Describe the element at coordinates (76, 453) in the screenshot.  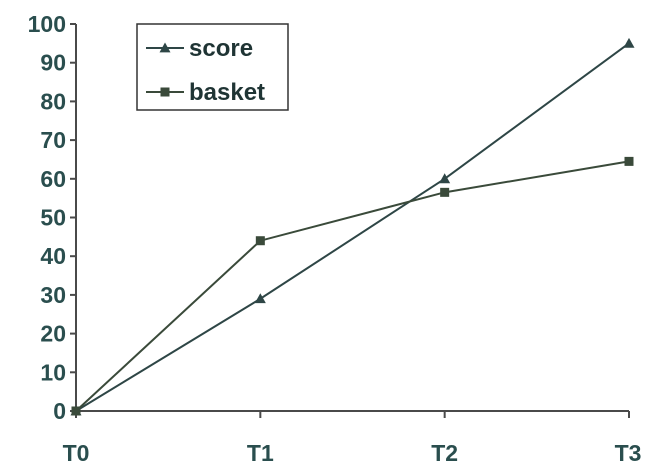
I see `x-tick-label: T0` at that location.